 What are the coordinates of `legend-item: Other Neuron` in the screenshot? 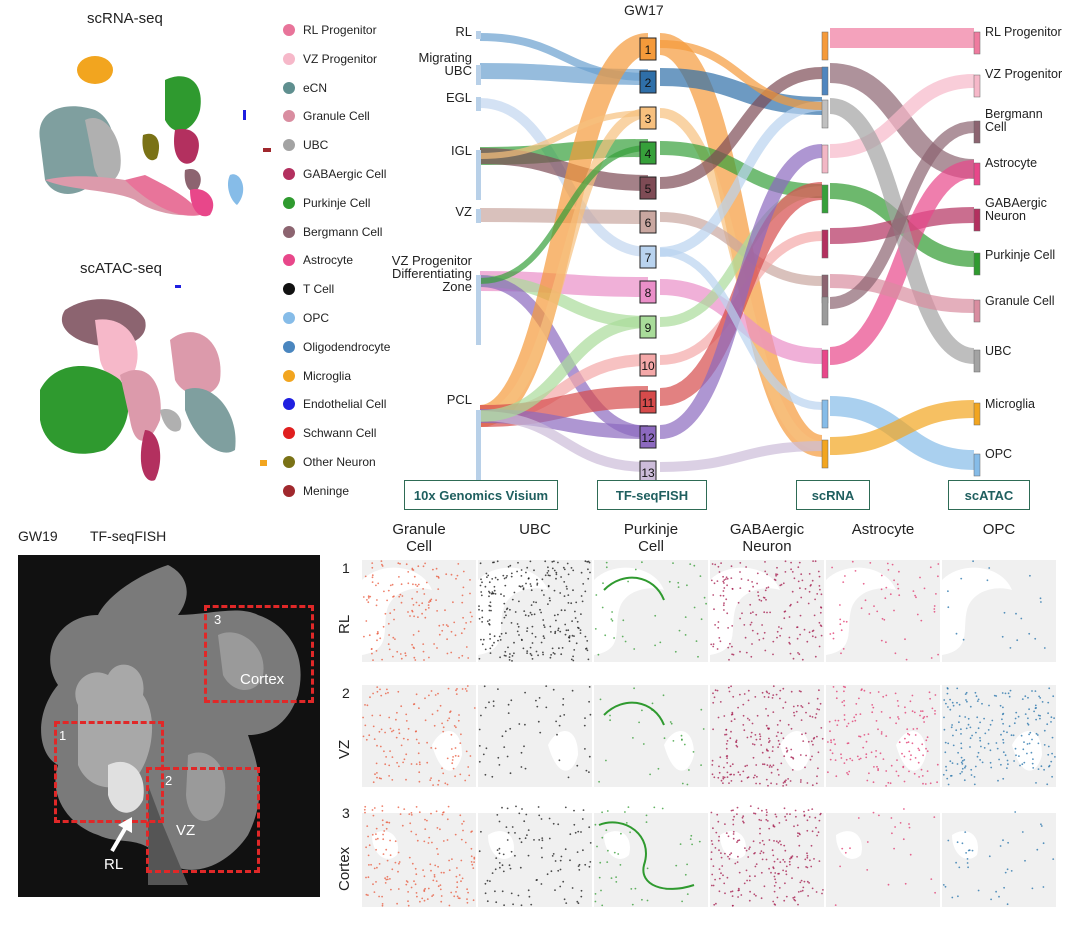 It's located at (329, 462).